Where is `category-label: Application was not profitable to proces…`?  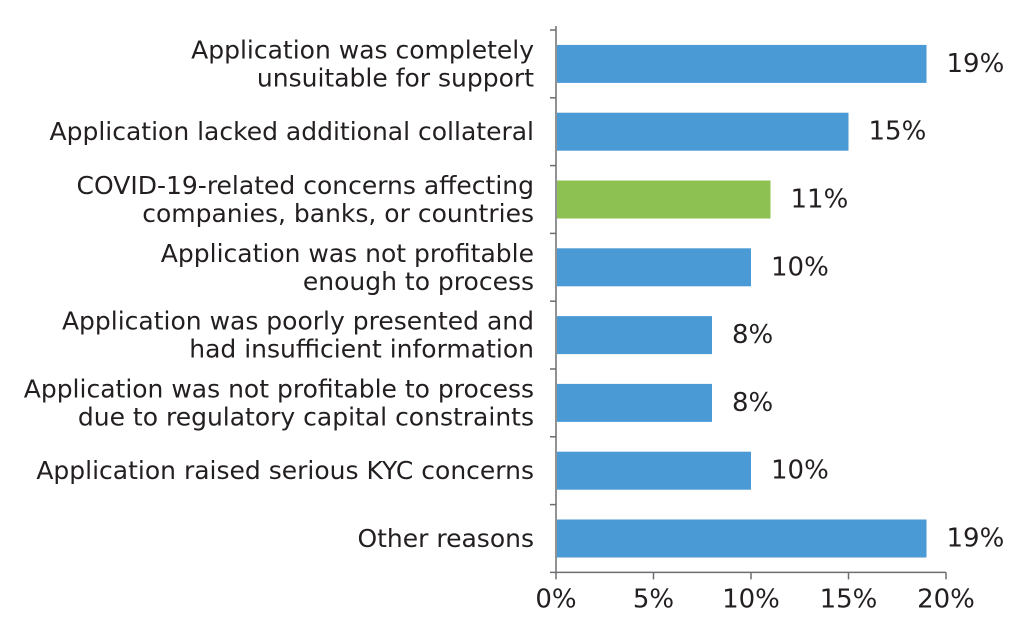 category-label: Application was not profitable to proces… is located at coordinates (279, 388).